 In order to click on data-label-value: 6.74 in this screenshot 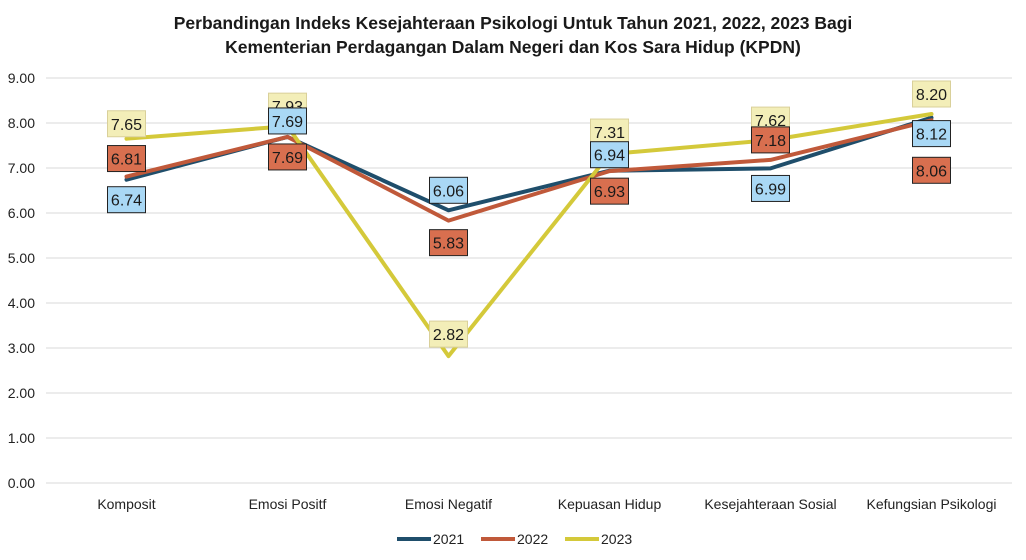, I will do `click(126, 201)`.